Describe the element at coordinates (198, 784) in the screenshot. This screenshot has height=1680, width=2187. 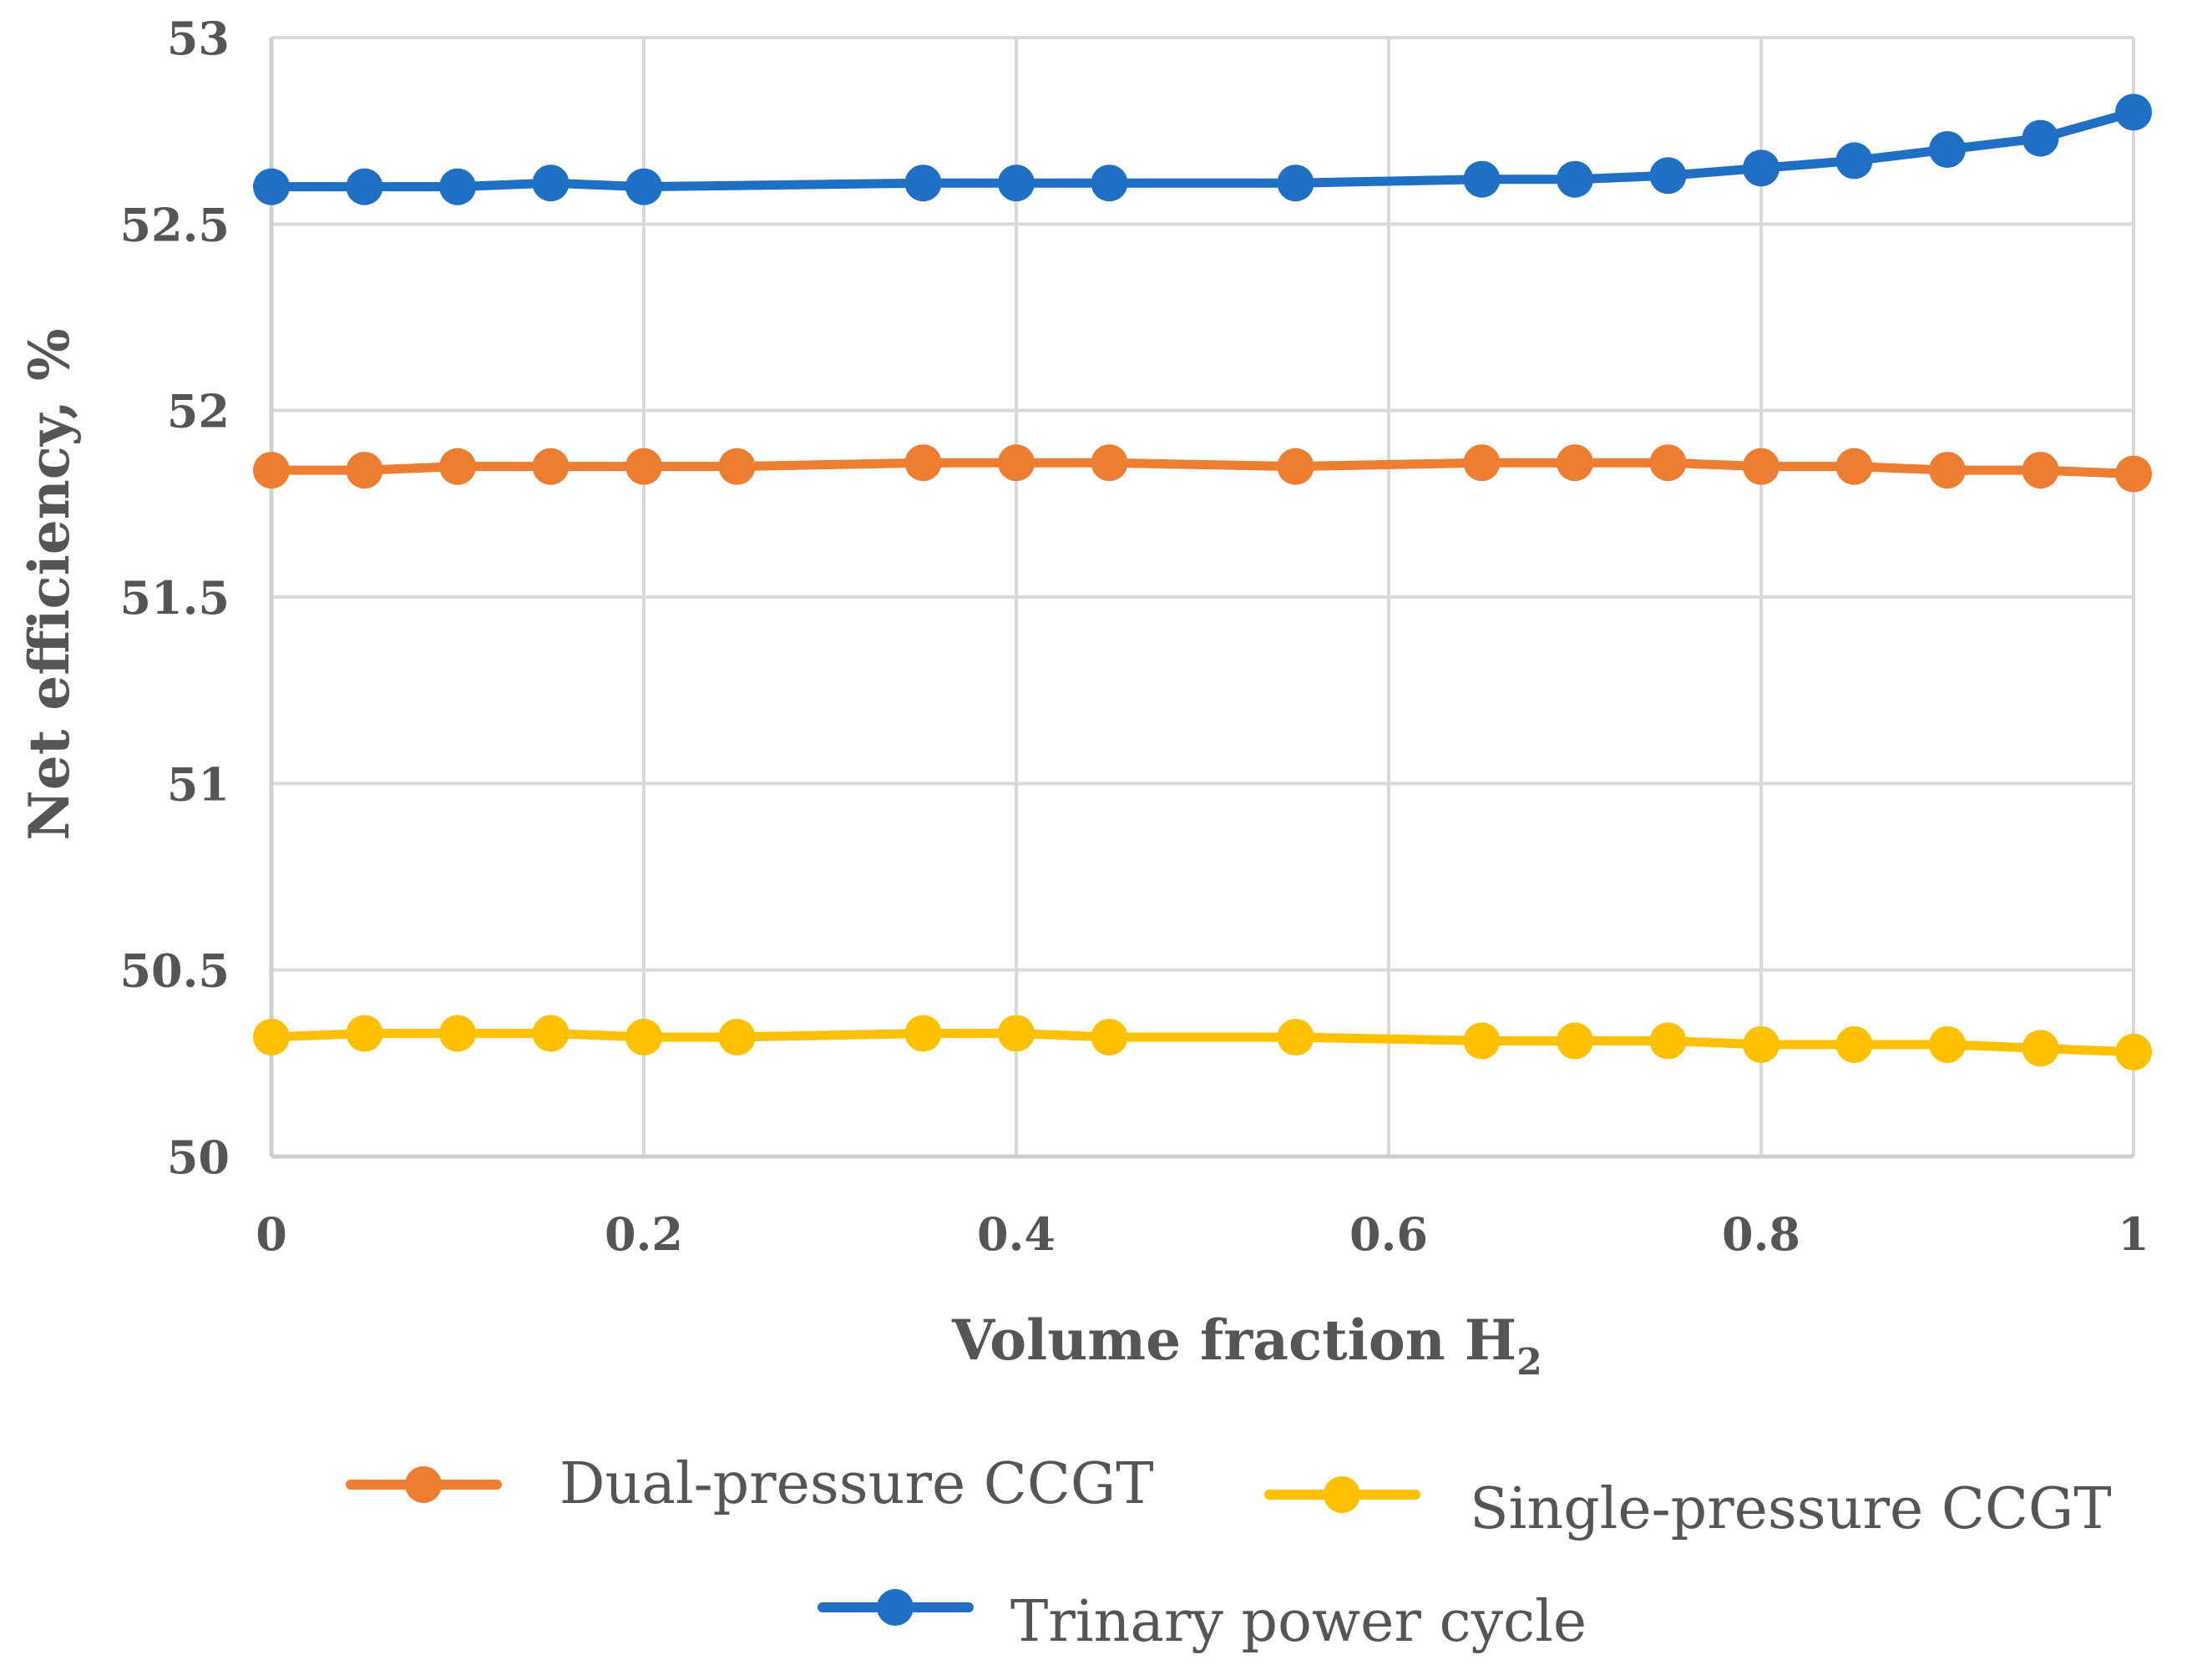
I see `y-tick-label: 51` at that location.